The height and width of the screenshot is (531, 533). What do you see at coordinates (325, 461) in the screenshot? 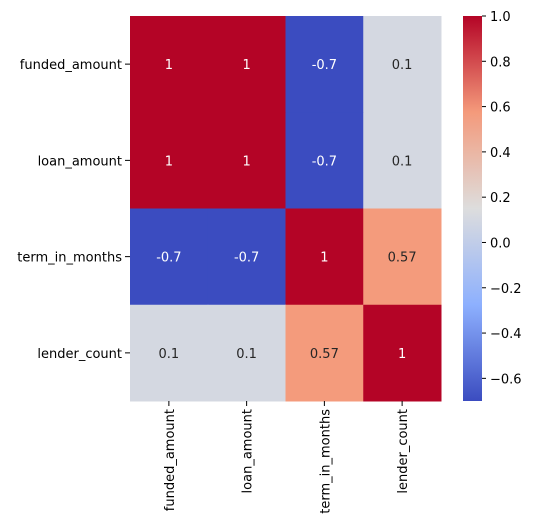
I see `x-tick-label: term_in_months` at bounding box center [325, 461].